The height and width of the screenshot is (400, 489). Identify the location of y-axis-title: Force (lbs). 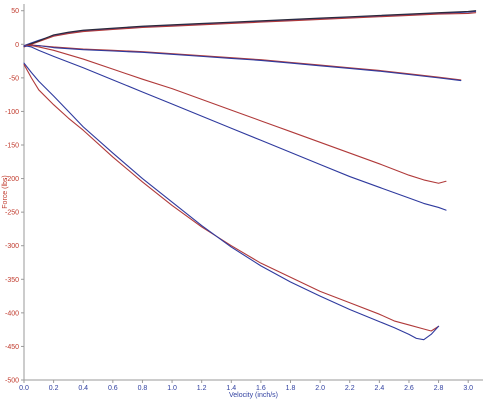
(5, 191).